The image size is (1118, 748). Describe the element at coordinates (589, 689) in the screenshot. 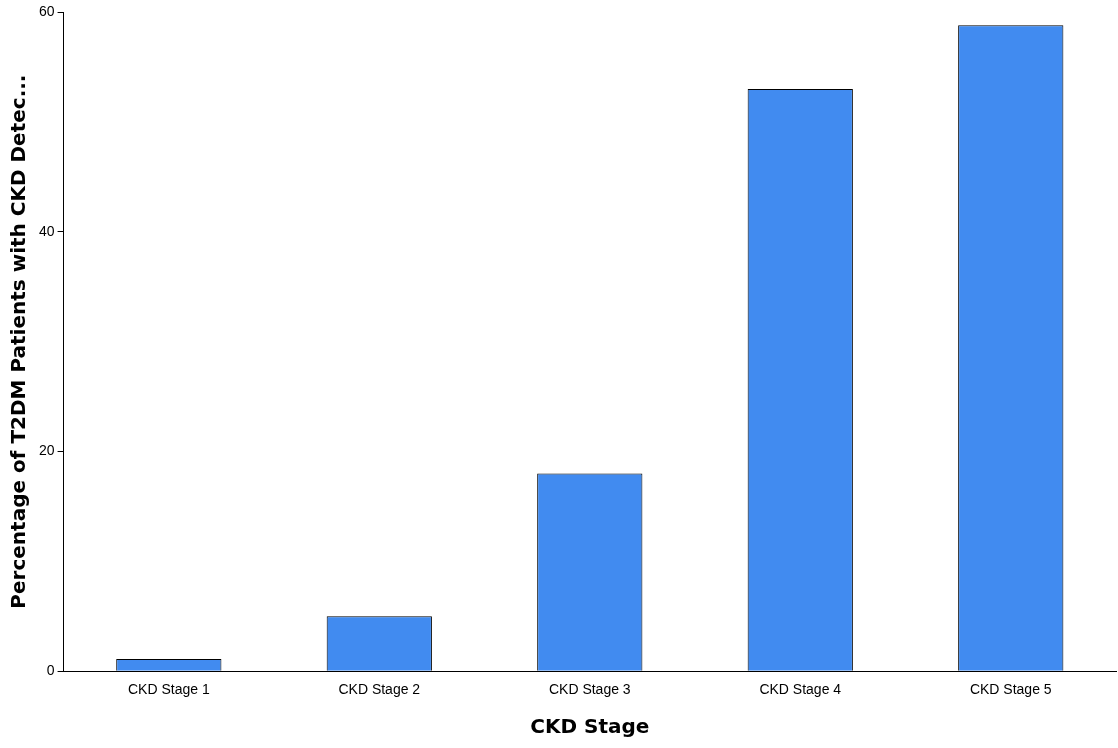

I see `x-tick-label: CKD Stage 3` at that location.